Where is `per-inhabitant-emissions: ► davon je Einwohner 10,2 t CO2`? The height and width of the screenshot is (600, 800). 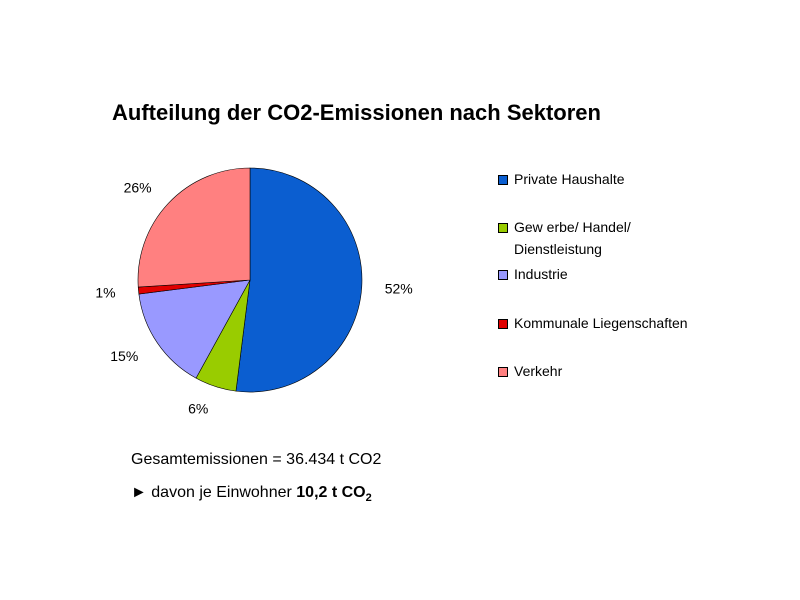
per-inhabitant-emissions: ► davon je Einwohner 10,2 t CO2 is located at coordinates (251, 494).